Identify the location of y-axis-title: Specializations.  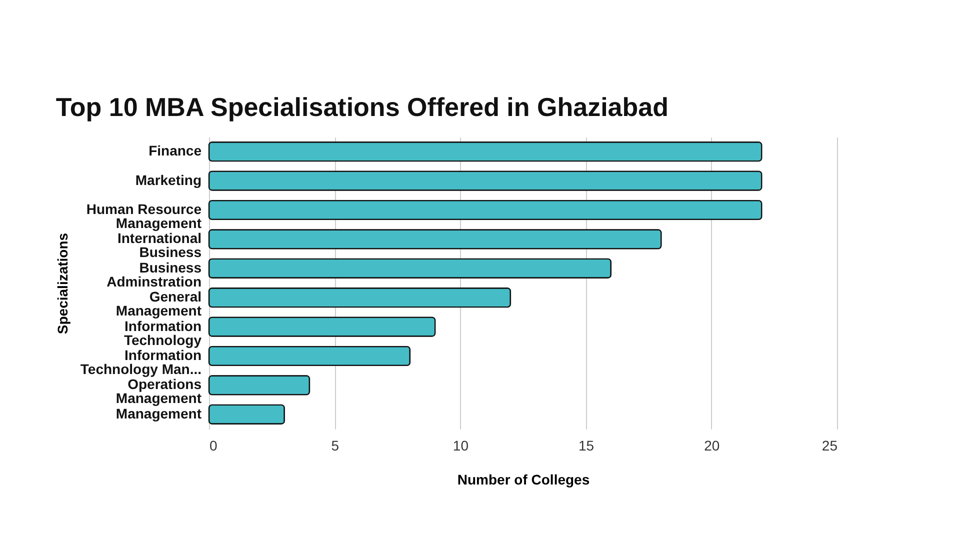
(62, 283).